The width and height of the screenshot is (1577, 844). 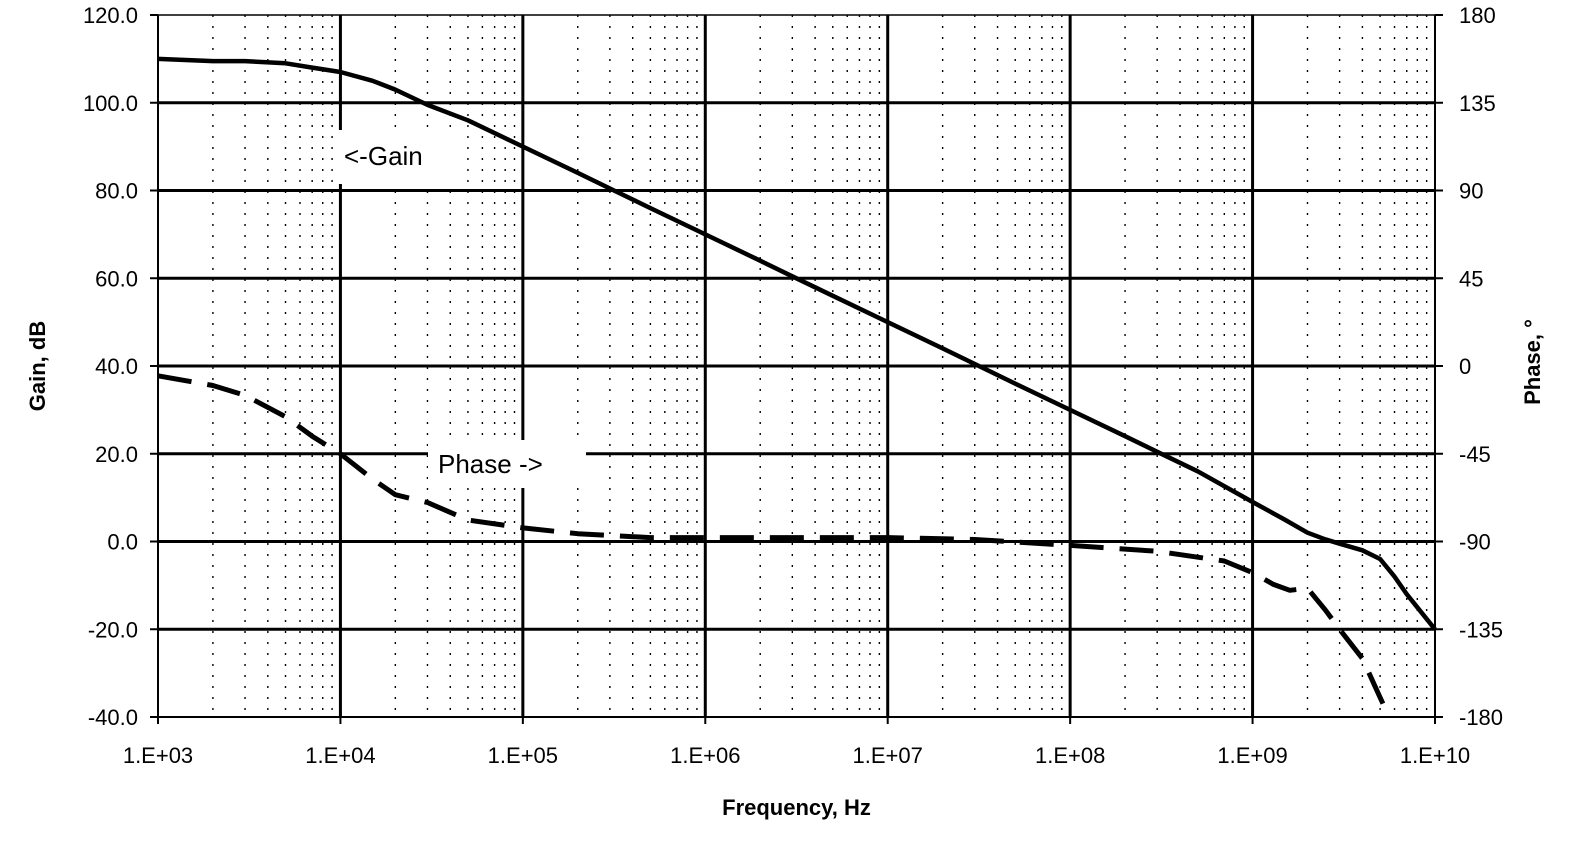 I want to click on y-left-tick-label: 40.0, so click(x=116, y=366).